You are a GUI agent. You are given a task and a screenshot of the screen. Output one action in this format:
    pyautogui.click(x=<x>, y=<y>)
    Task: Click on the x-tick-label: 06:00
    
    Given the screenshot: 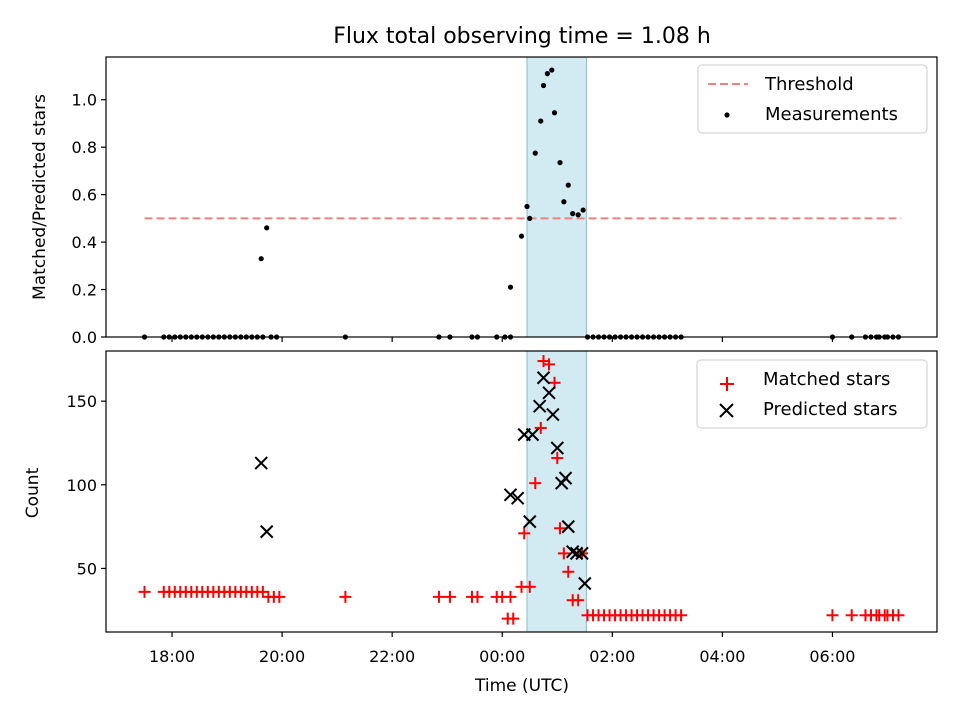 What is the action you would take?
    pyautogui.click(x=832, y=656)
    